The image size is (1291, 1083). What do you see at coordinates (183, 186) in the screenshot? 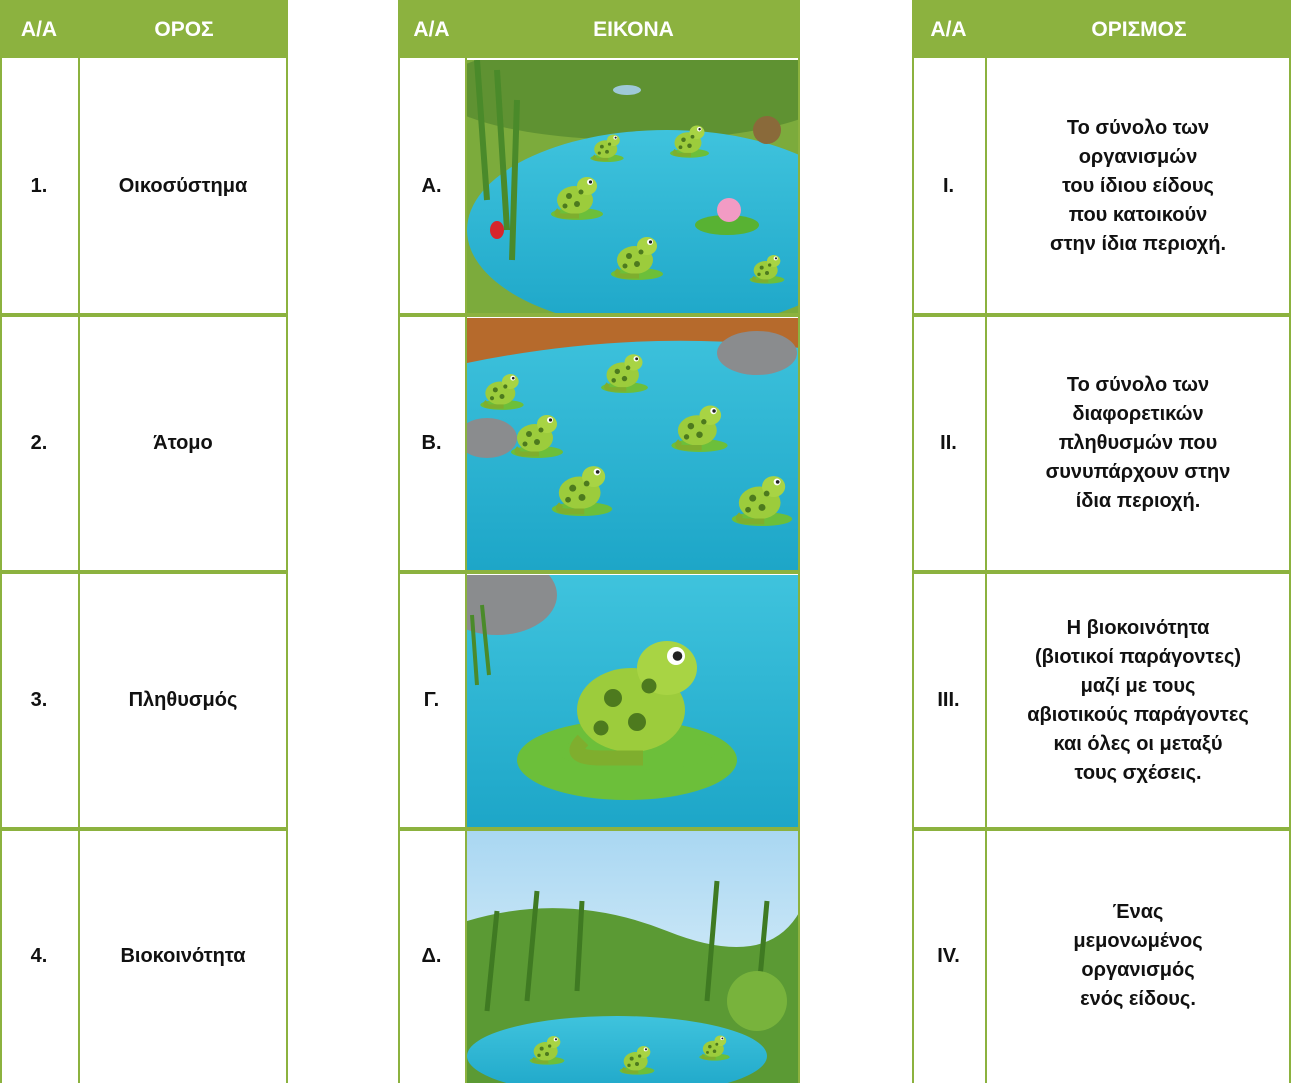
I see `term: Οικοσύστημα` at bounding box center [183, 186].